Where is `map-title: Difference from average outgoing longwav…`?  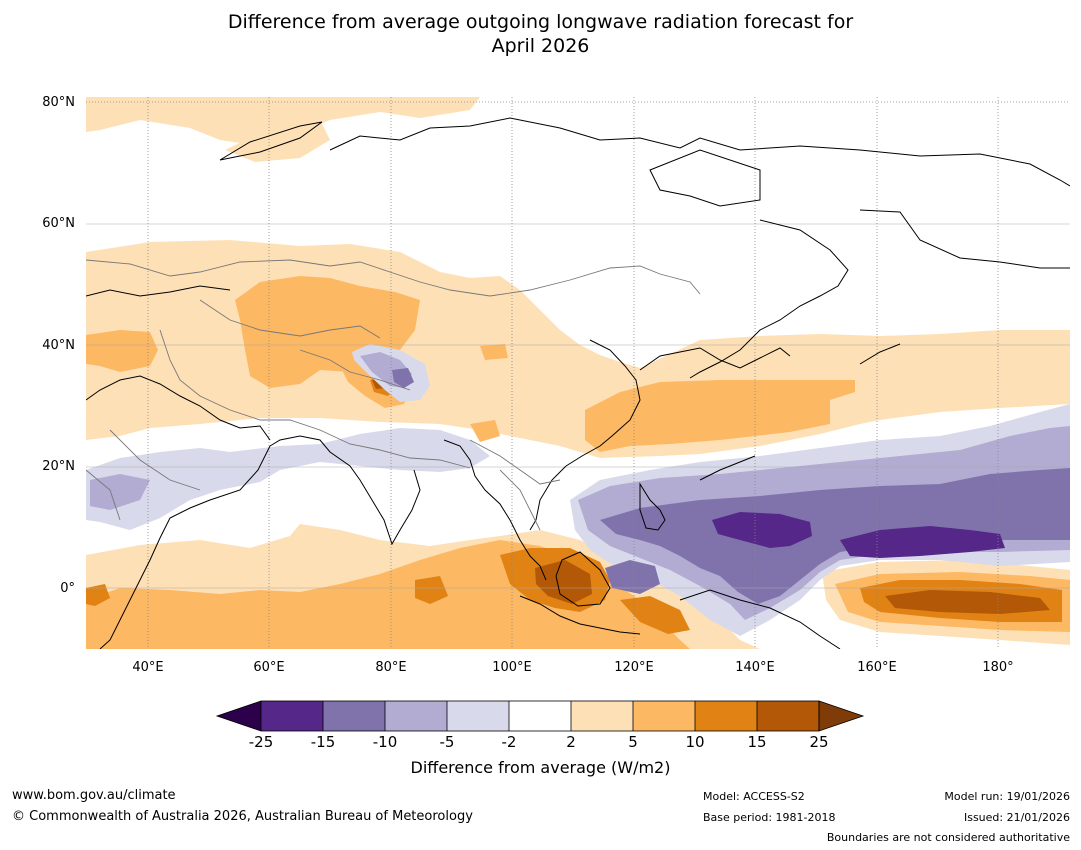
map-title: Difference from average outgoing longwav… is located at coordinates (540, 34).